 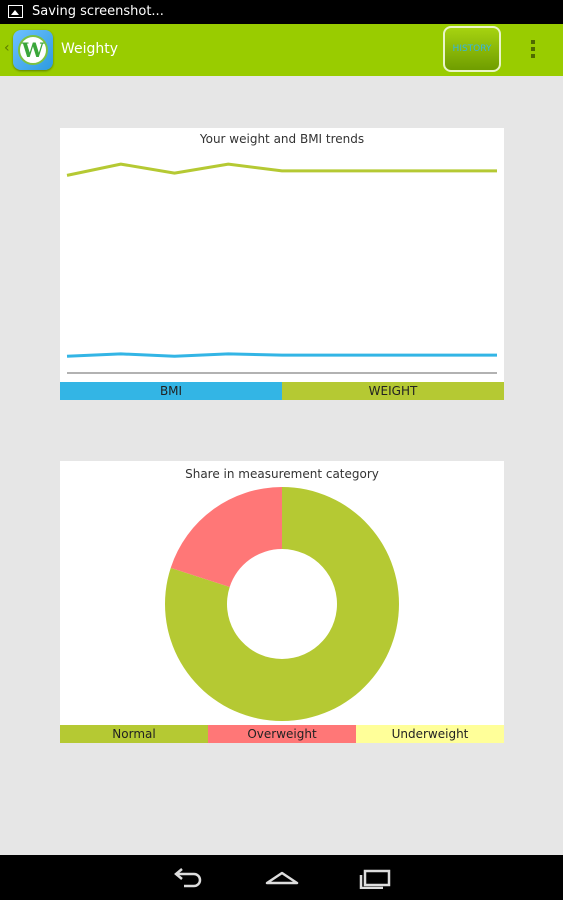 I want to click on screenshot-icon, so click(x=15, y=11).